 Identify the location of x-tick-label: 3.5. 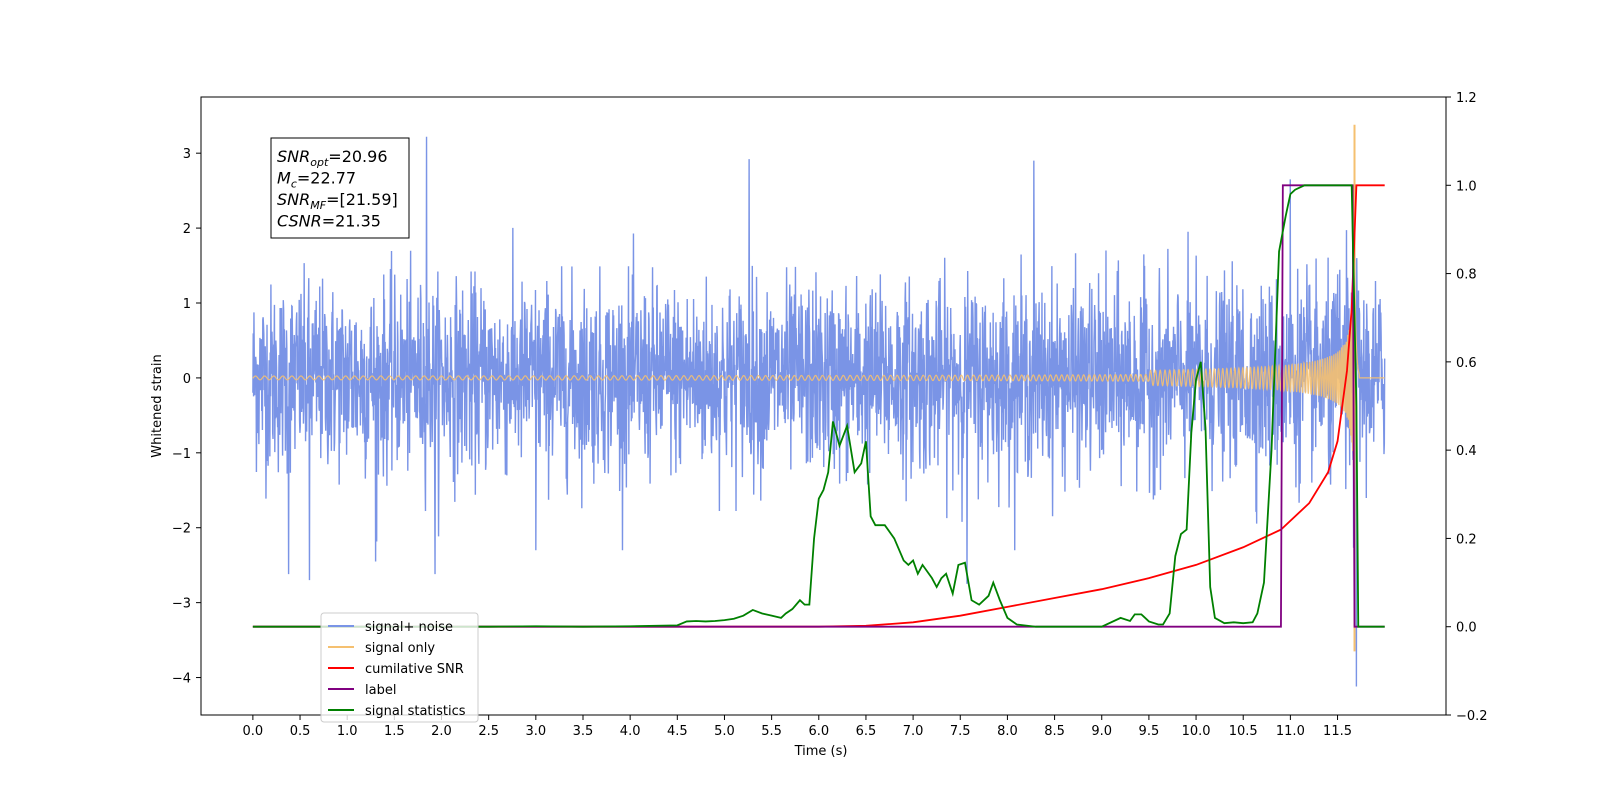
(583, 731).